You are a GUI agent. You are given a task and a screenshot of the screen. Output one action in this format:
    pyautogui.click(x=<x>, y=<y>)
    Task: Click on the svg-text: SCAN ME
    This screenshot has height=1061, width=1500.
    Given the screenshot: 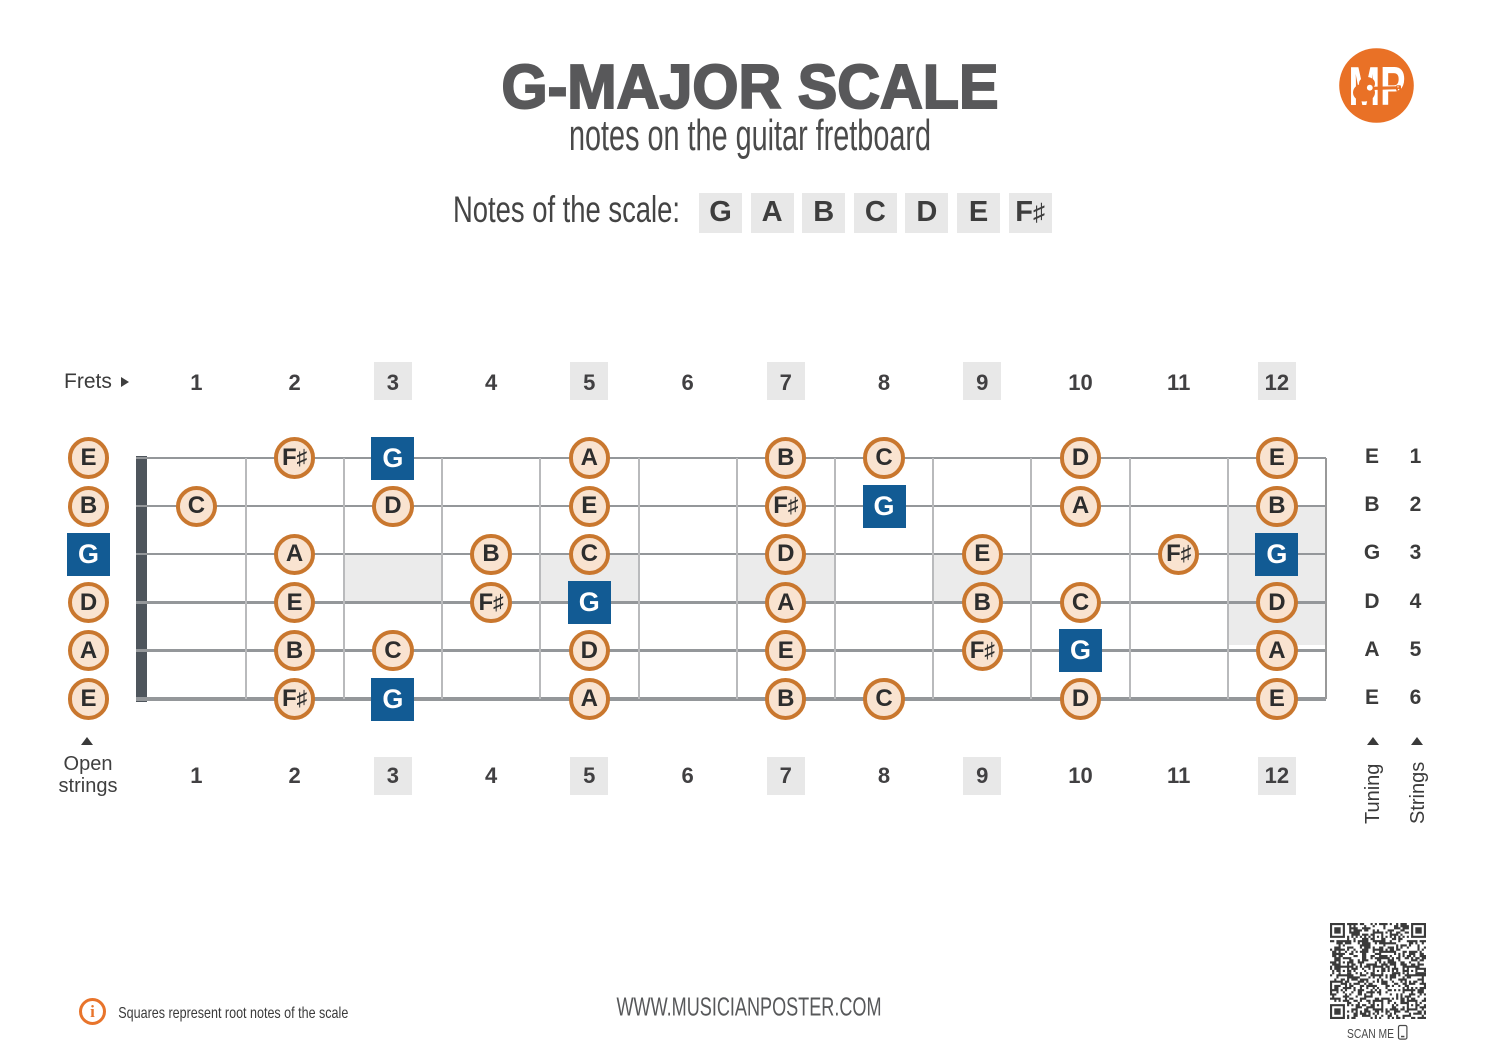 What is the action you would take?
    pyautogui.click(x=1370, y=1033)
    